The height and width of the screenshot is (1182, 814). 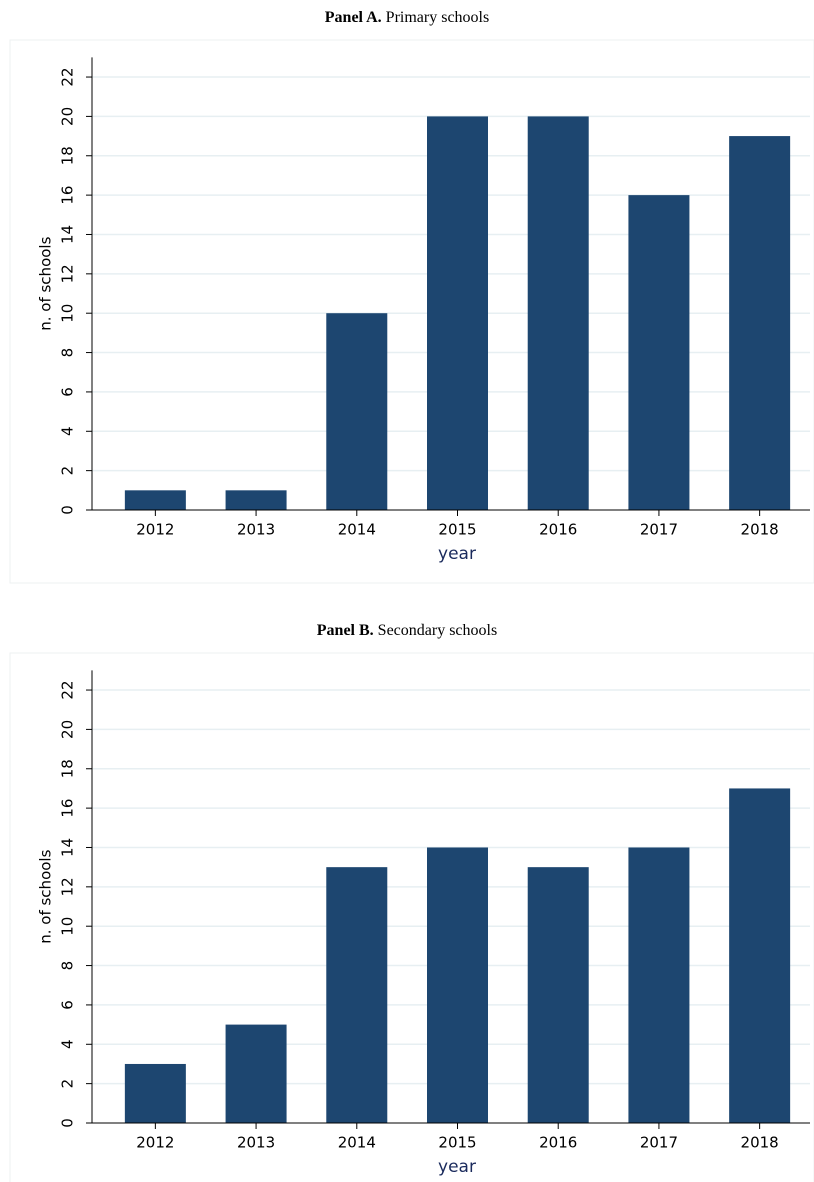 I want to click on panel-name: Secondary schools, so click(x=438, y=630).